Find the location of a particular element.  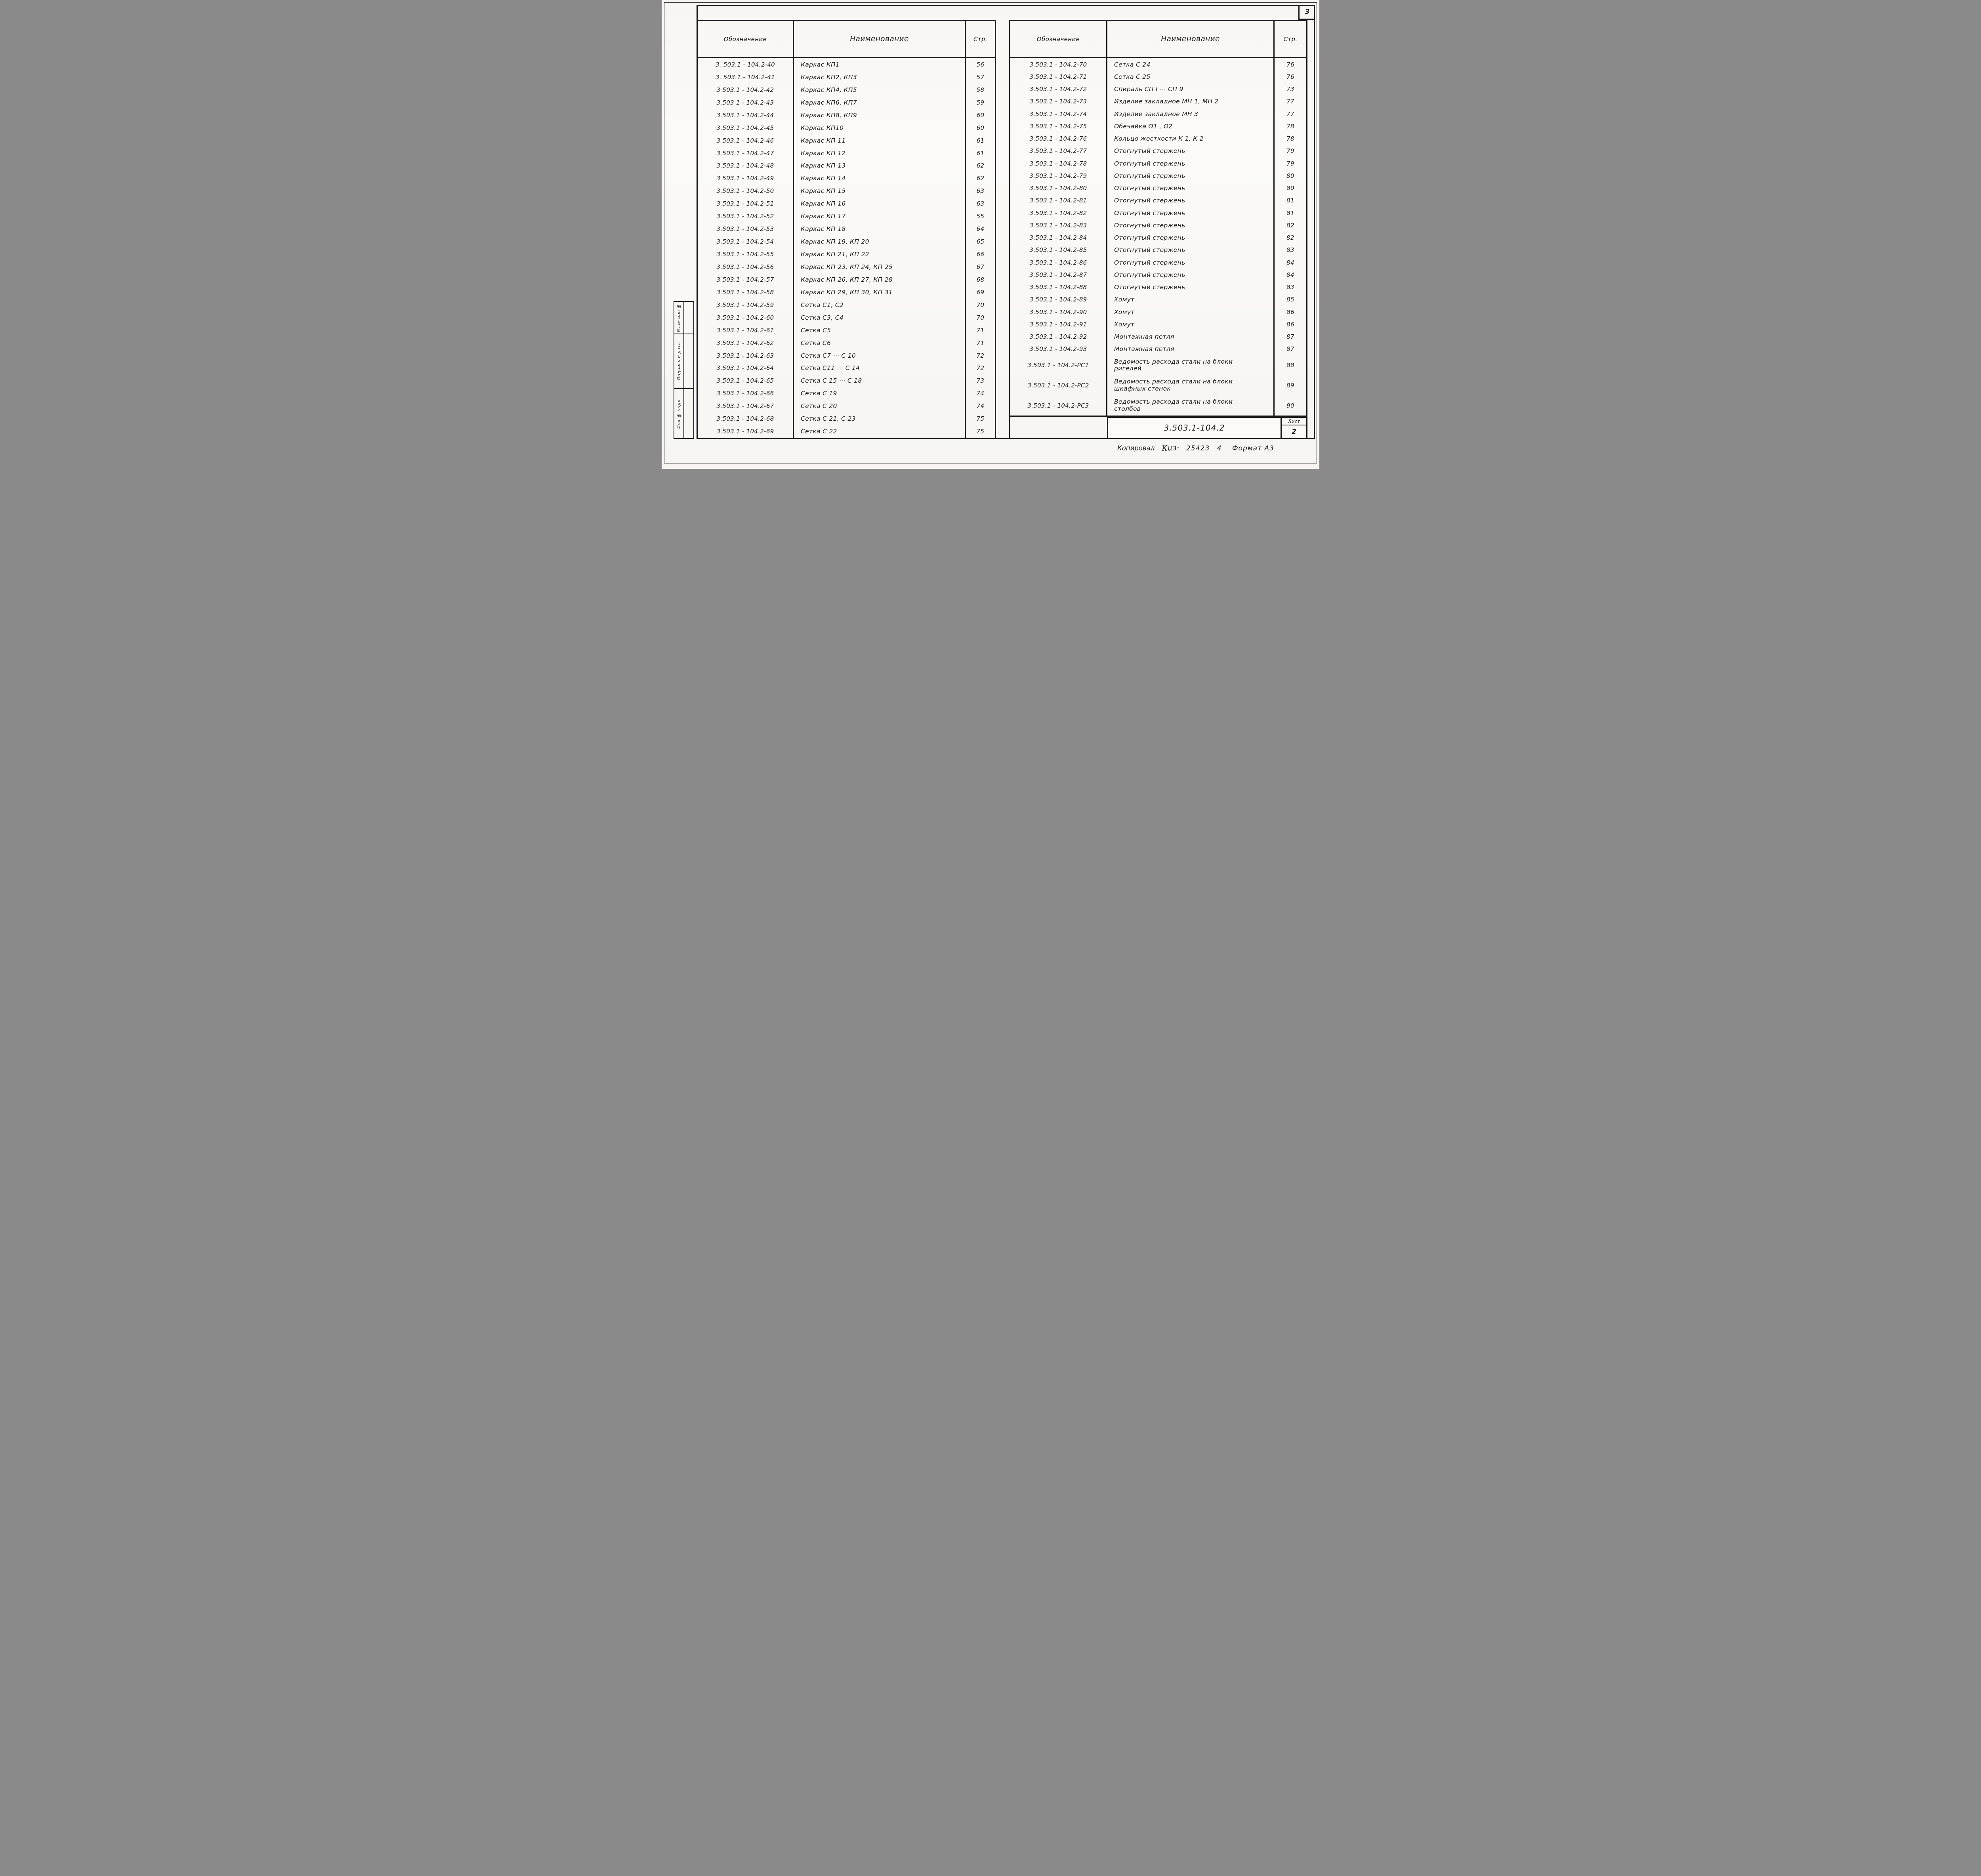

page-cell: 78 is located at coordinates (1290, 139).